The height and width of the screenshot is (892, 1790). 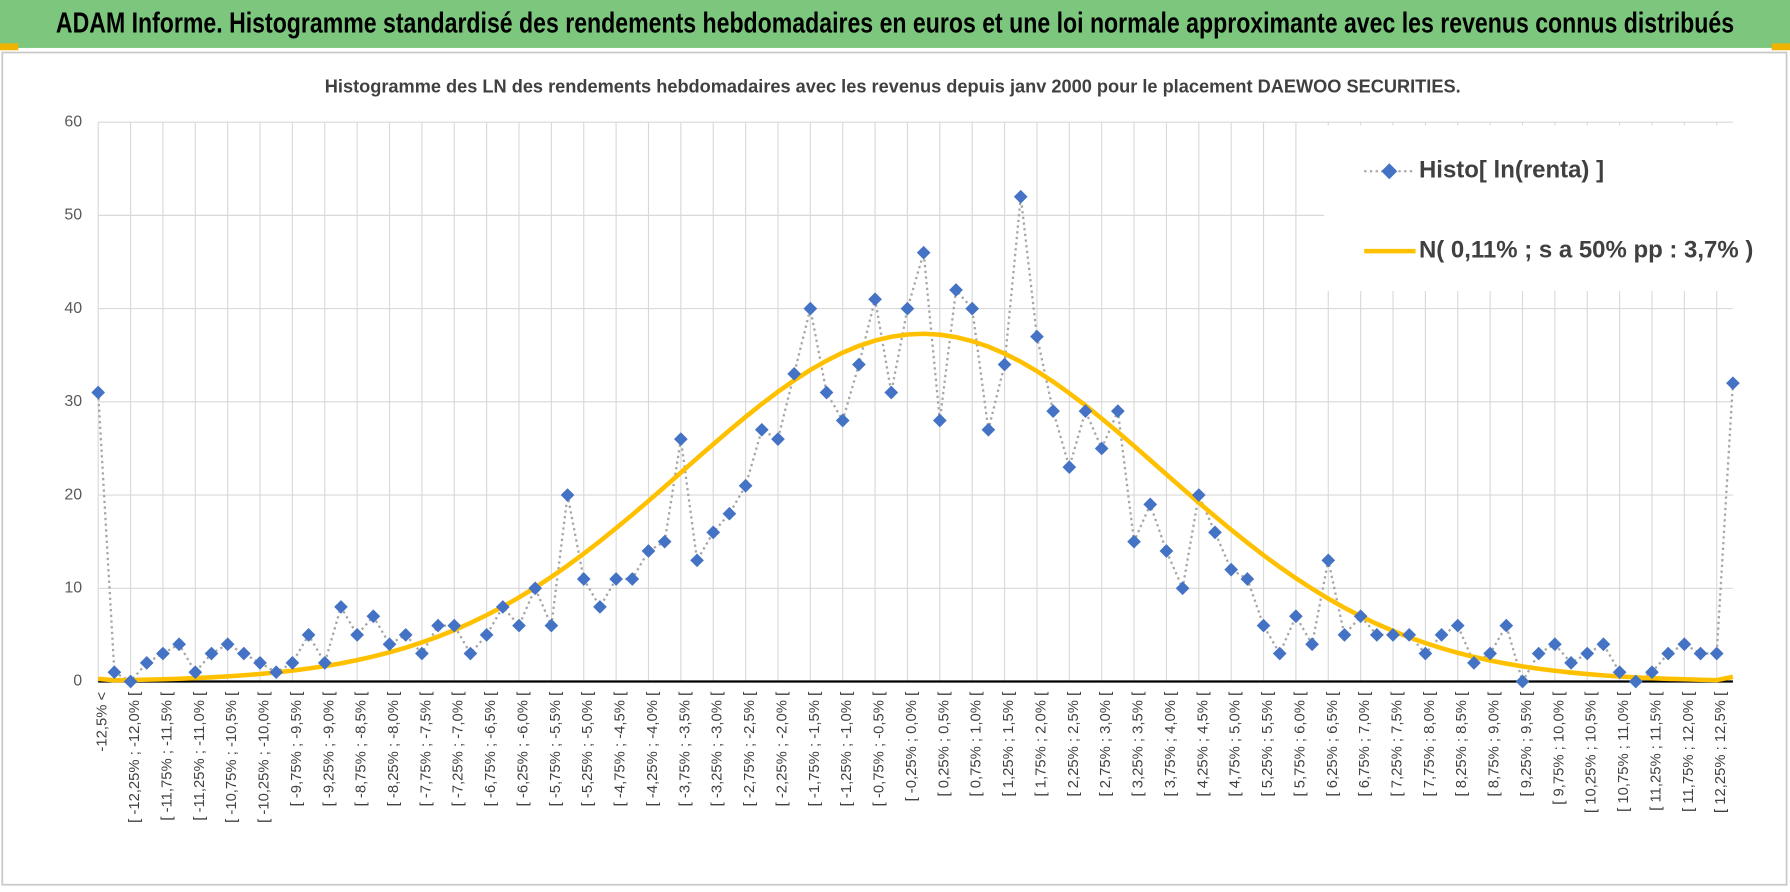 What do you see at coordinates (394, 749) in the screenshot?
I see `x-tick-label: [ -8,25% ; -8,0% [` at bounding box center [394, 749].